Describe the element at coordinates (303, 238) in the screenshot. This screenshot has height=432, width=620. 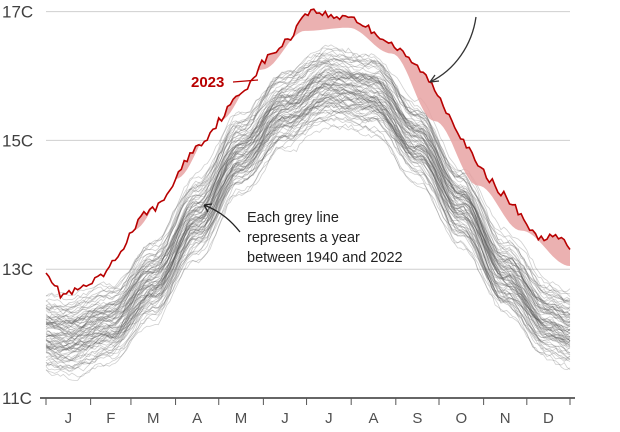
I see `grey-note-line-2: represents a year` at that location.